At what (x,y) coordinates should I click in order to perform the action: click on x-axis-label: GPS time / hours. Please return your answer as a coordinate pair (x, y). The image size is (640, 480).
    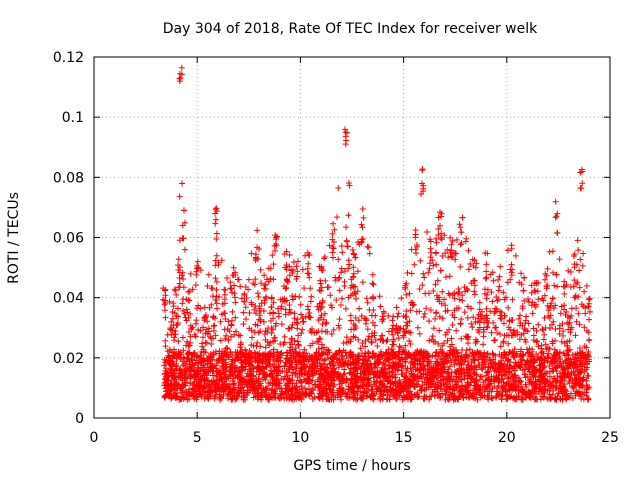
    Looking at the image, I should click on (351, 466).